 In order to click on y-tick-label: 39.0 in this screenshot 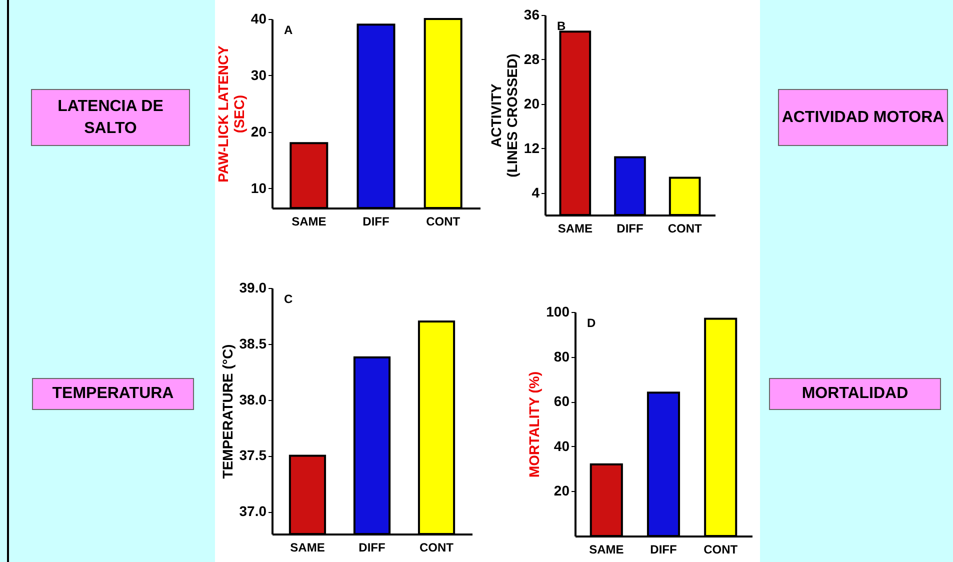, I will do `click(253, 288)`.